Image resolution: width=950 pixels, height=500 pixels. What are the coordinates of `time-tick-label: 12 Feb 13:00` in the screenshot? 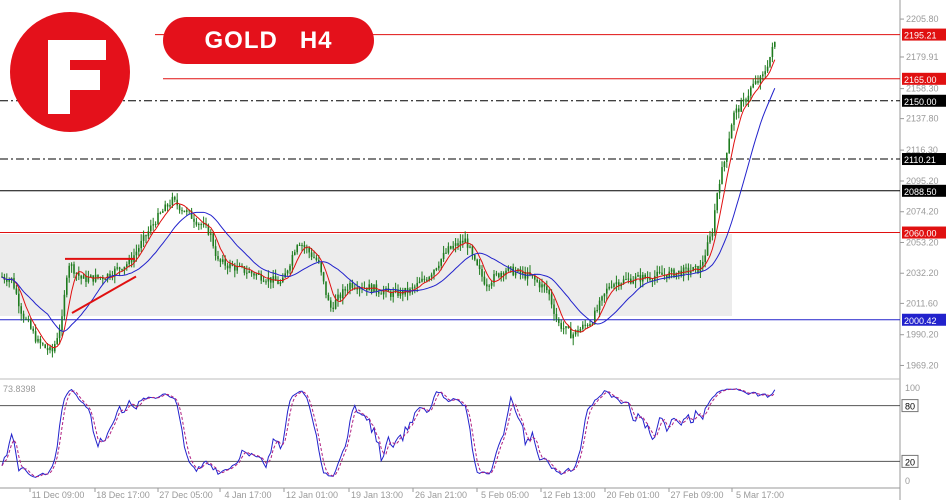 It's located at (568, 495).